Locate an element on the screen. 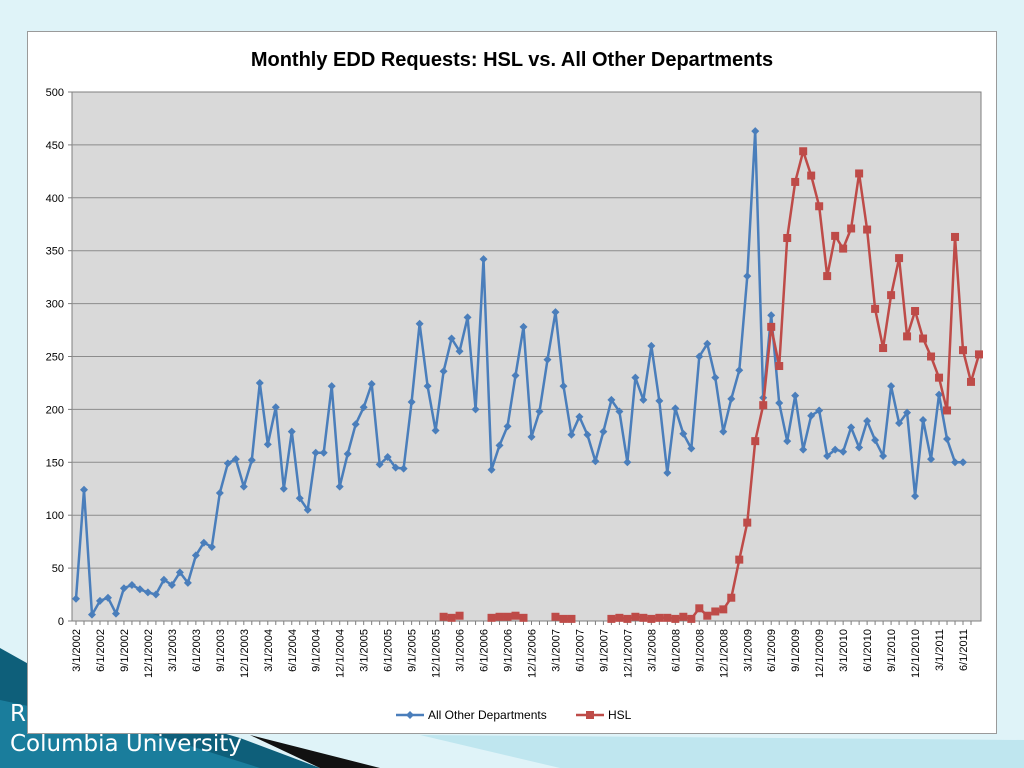  background-light-swoosh is located at coordinates (722, 751).